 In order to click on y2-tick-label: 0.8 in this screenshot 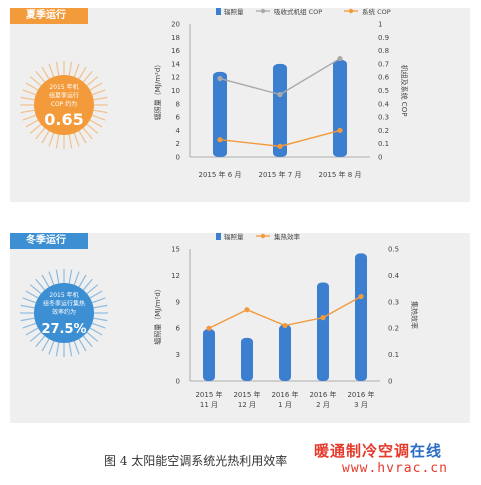, I will do `click(383, 51)`.